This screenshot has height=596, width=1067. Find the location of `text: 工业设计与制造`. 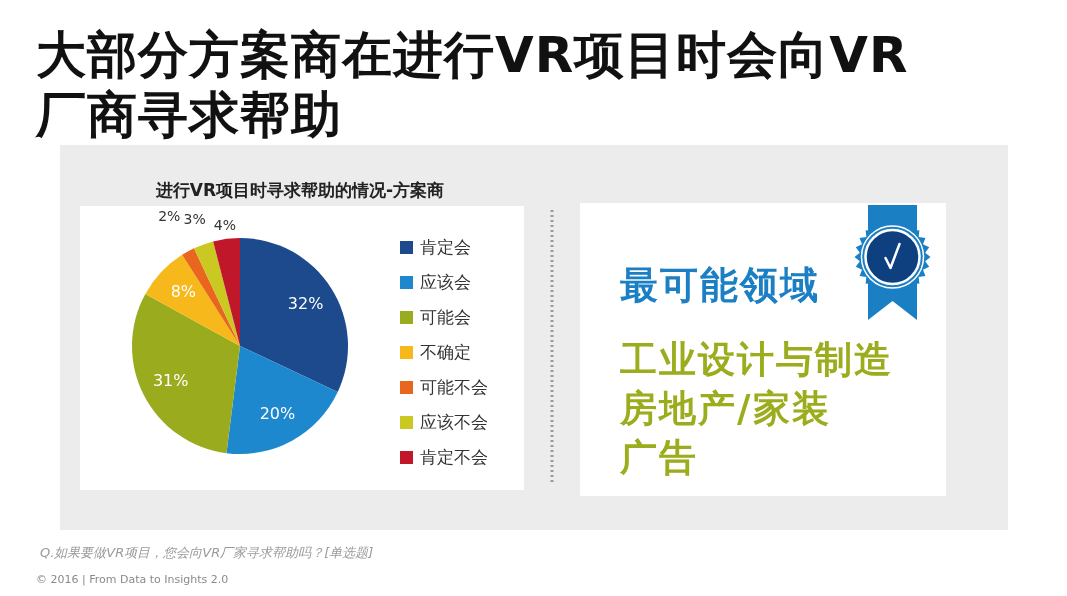

text: 工业设计与制造 is located at coordinates (756, 359).